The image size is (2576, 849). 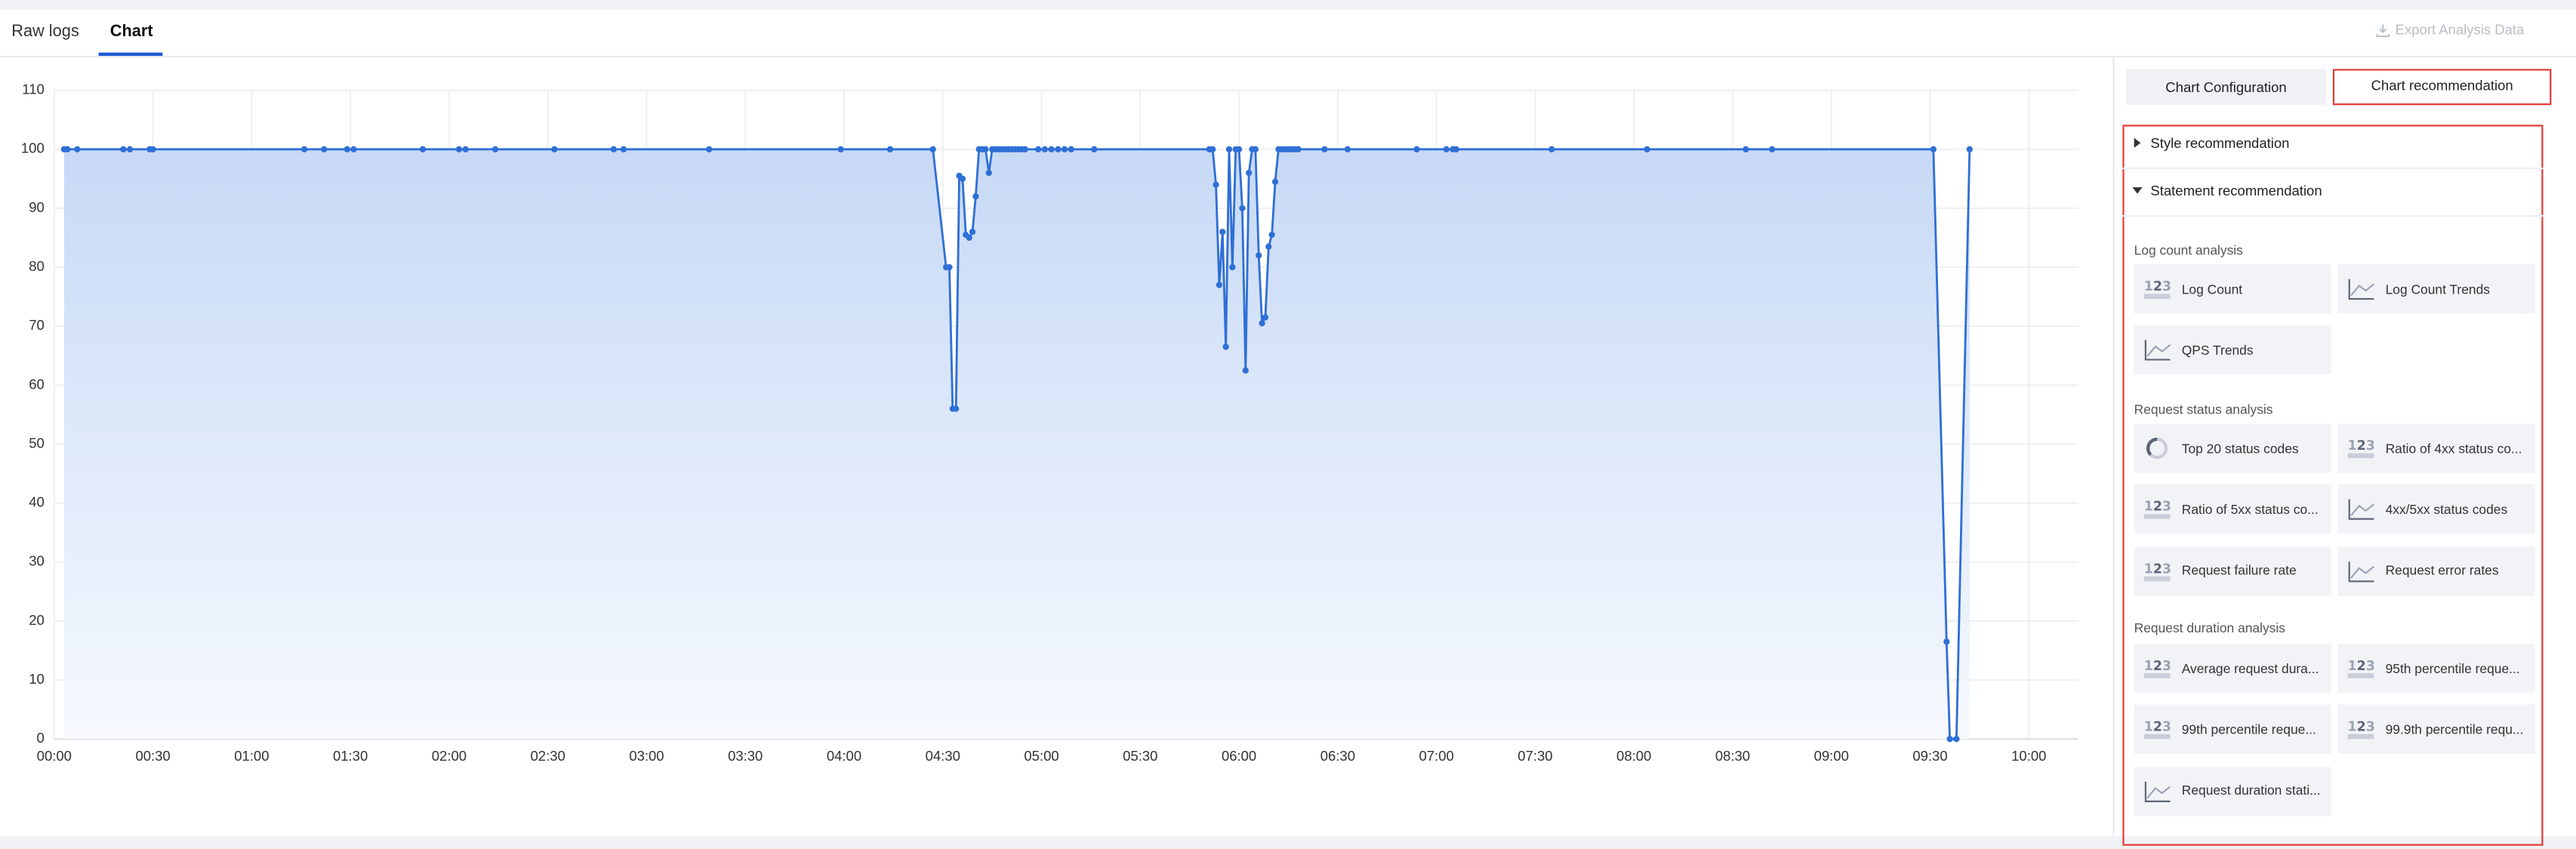 I want to click on card-label: 4xx/5xx status codes, so click(x=2446, y=510).